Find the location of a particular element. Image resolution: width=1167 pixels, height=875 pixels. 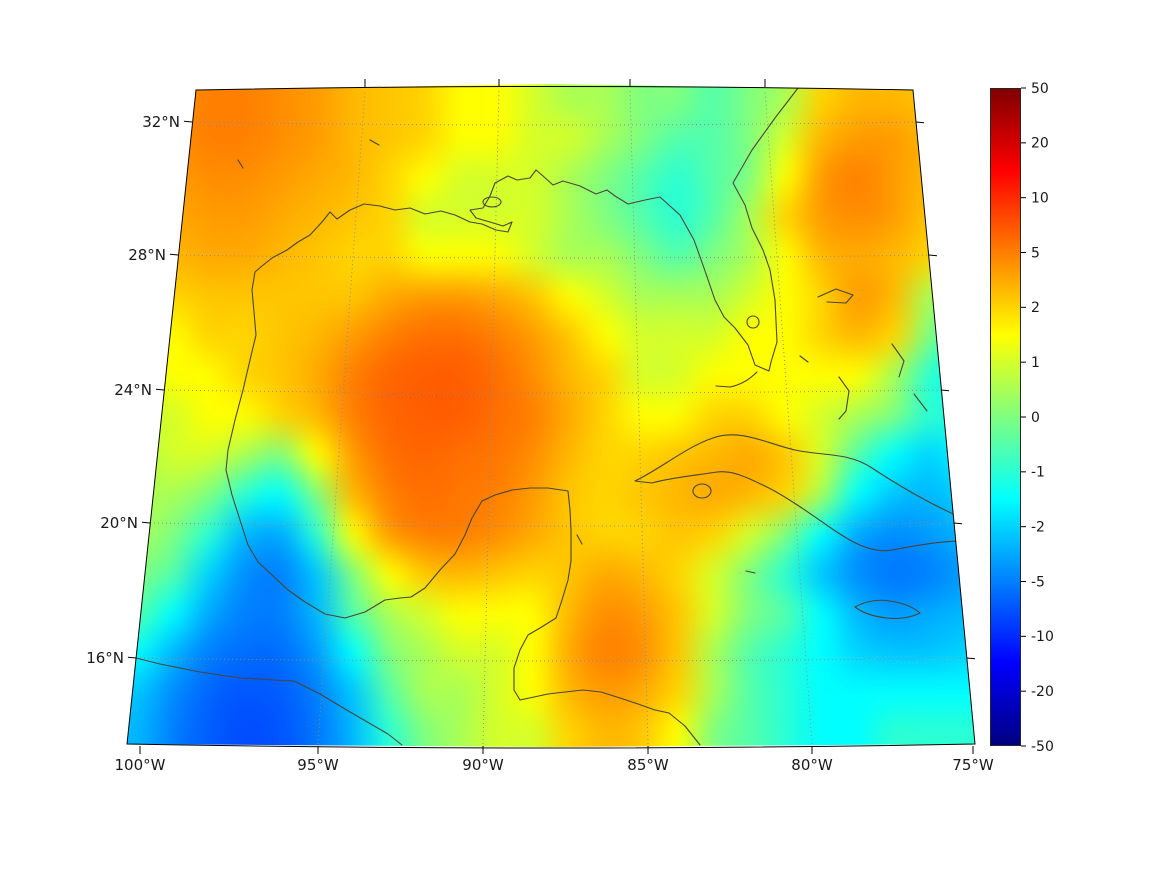

colorbar-tick-label: -2 is located at coordinates (1038, 528).